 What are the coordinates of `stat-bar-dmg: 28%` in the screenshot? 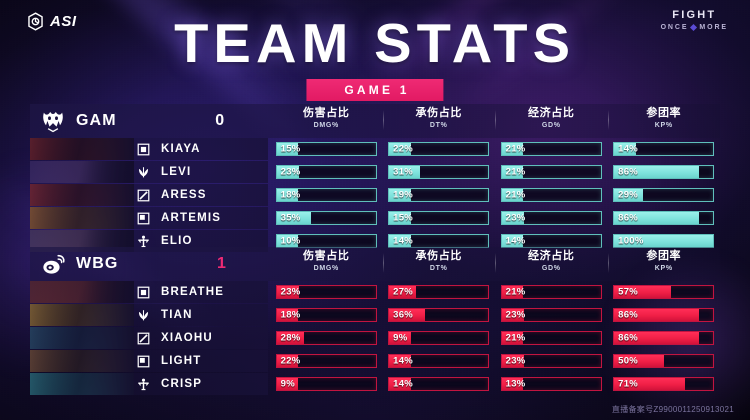 It's located at (326, 338).